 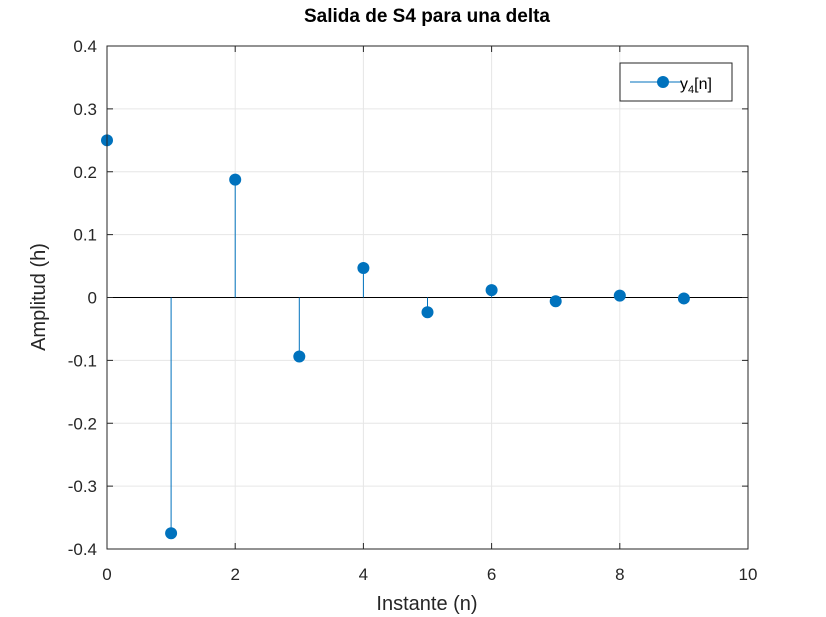 What do you see at coordinates (234, 574) in the screenshot?
I see `x-tick-label: 2` at bounding box center [234, 574].